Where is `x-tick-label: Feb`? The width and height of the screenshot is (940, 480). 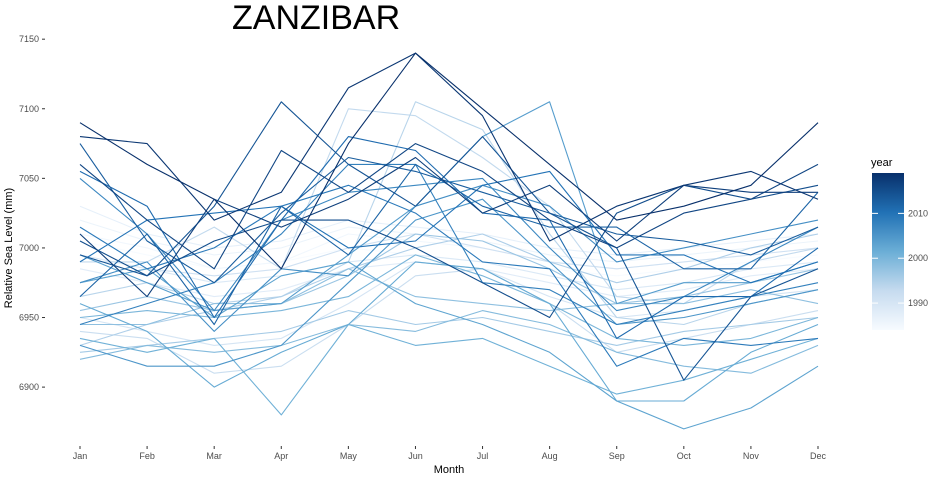
x-tick-label: Feb is located at coordinates (147, 456).